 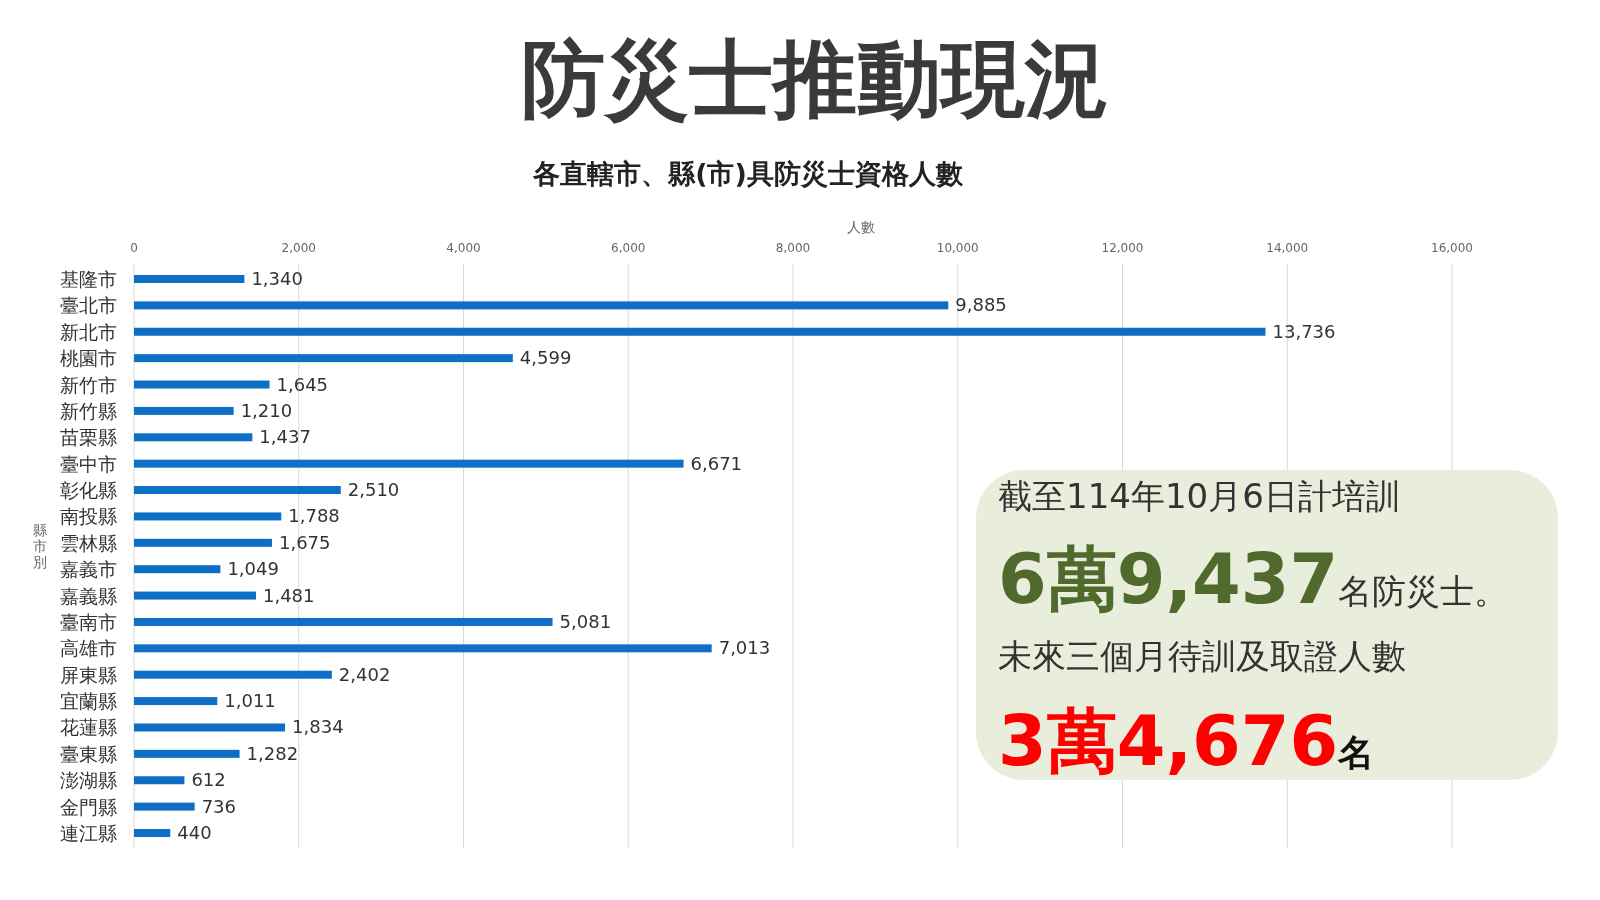 What do you see at coordinates (88, 279) in the screenshot?
I see `y-tick-label: 基隆市` at bounding box center [88, 279].